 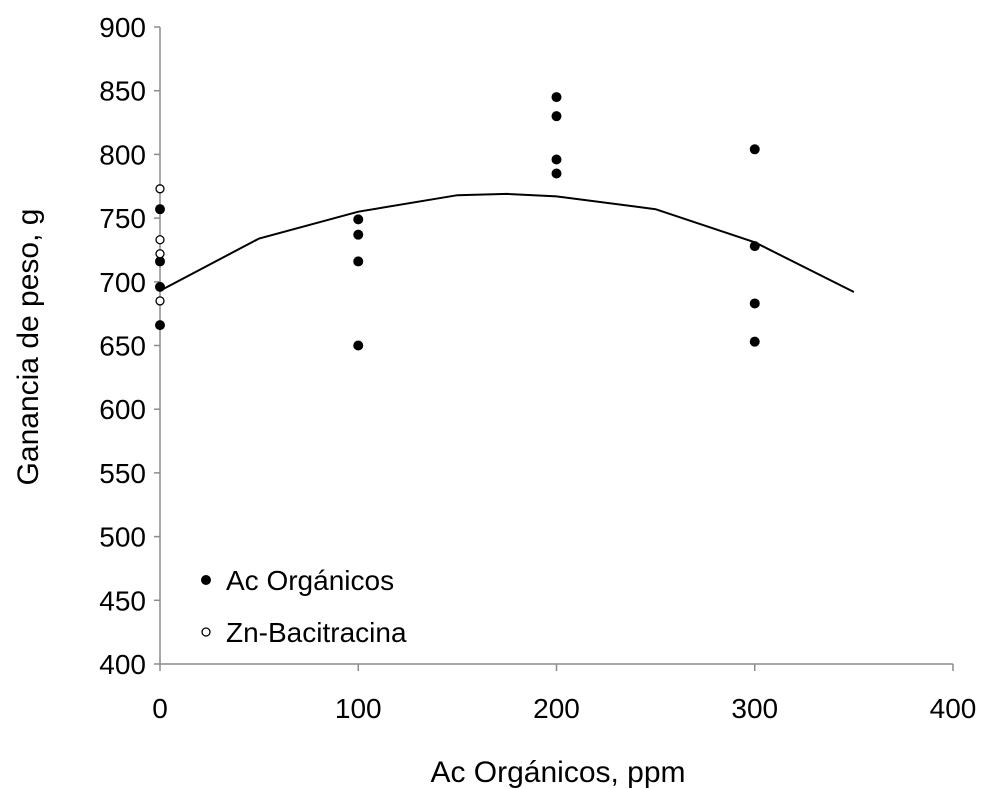 I want to click on legend-marker-ac-organicos, so click(x=206, y=580).